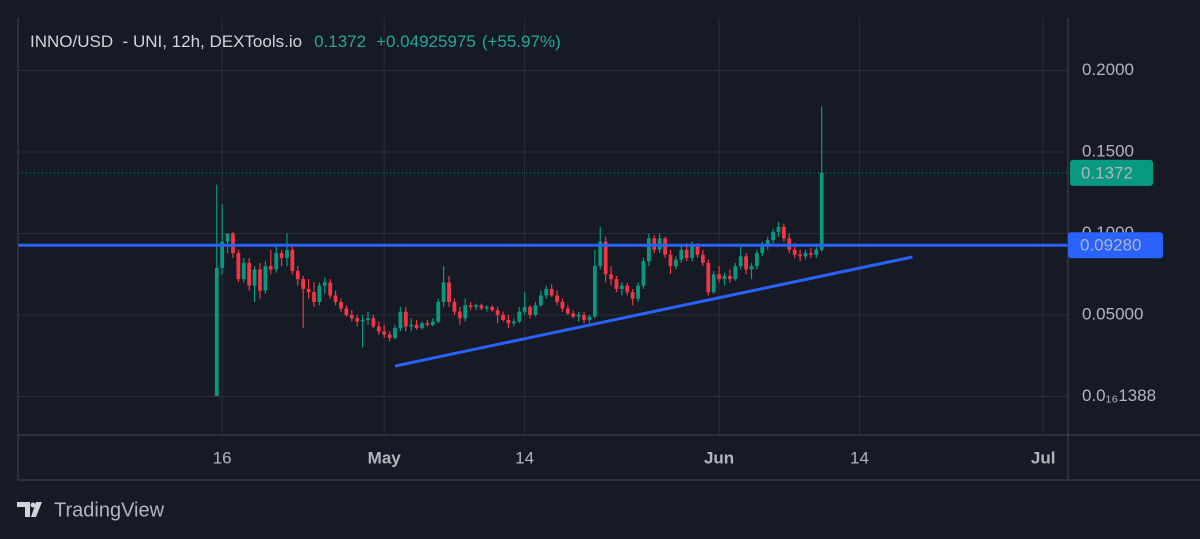 This screenshot has height=539, width=1200. I want to click on y-tick-label: 0.1500, so click(1108, 150).